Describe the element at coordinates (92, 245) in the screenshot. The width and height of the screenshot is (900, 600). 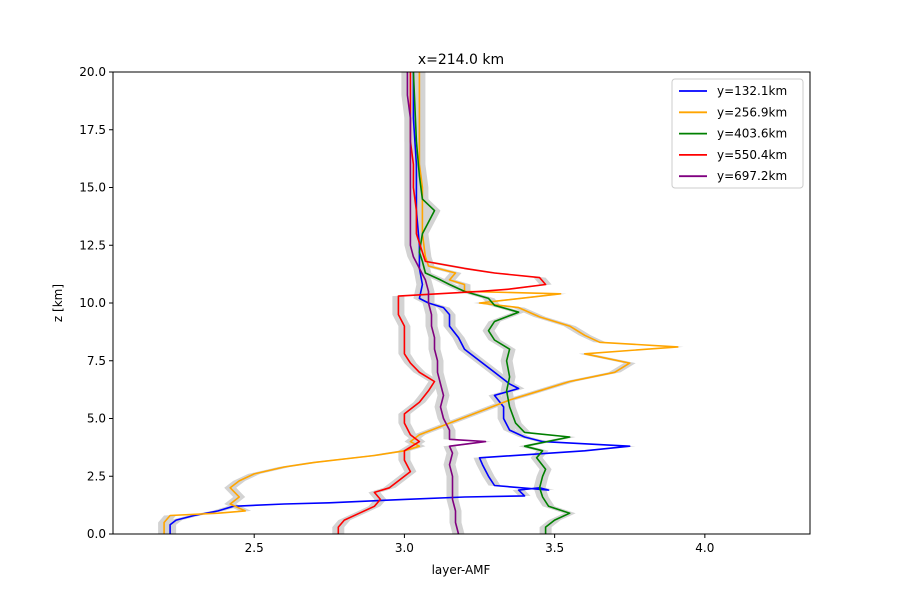
I see `y-tick-label: 12.5` at that location.